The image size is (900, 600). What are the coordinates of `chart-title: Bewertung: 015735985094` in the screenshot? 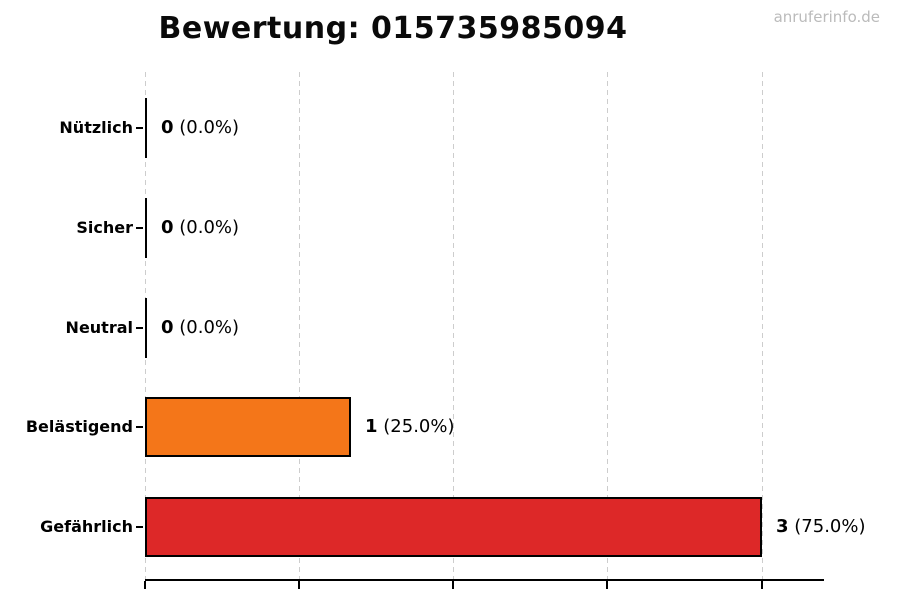 It's located at (393, 28).